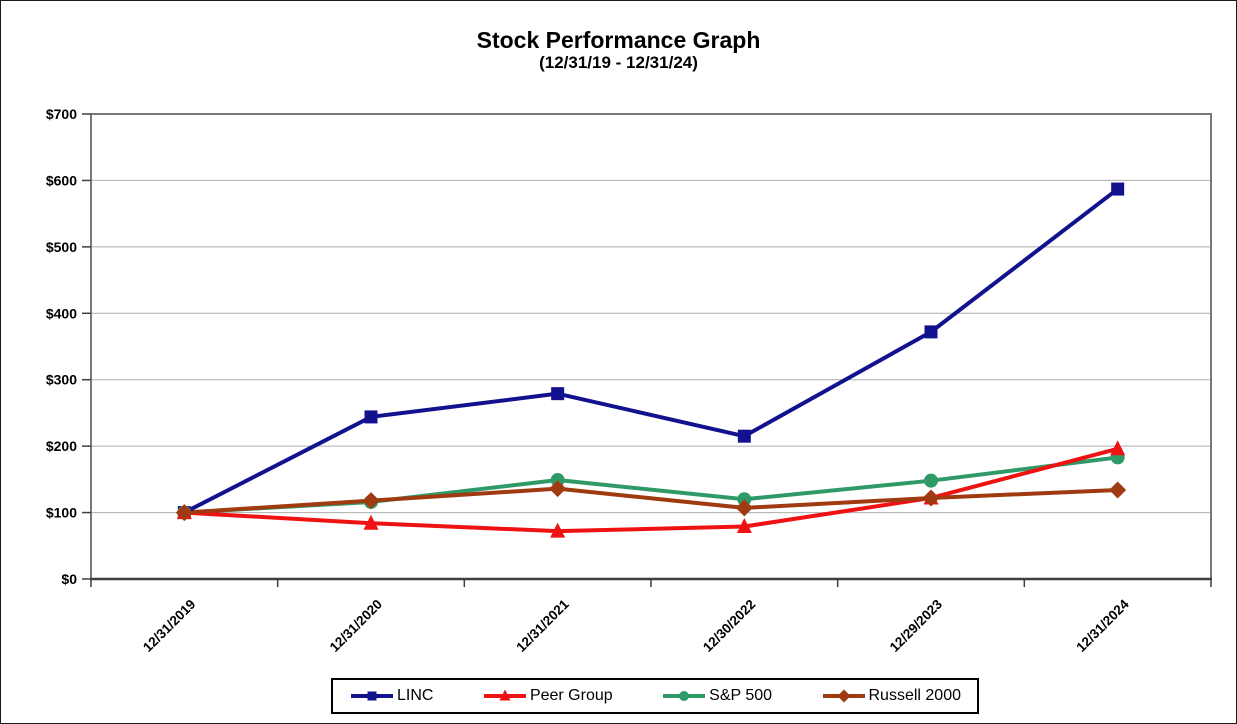  Describe the element at coordinates (916, 625) in the screenshot. I see `x-tick-label: 12/29/2023` at that location.